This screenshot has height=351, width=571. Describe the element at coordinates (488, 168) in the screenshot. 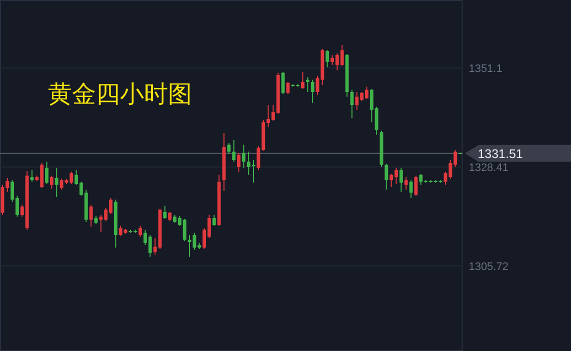

I see `y-tick-label: 1328.41` at that location.